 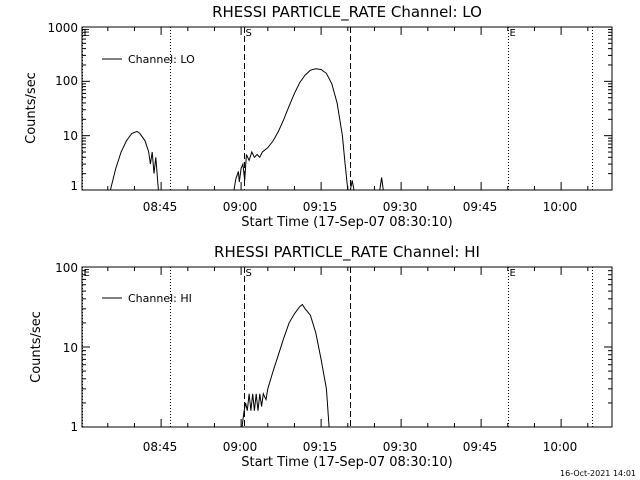 I want to click on panel-hi-x-tick-label: 09:00, so click(x=240, y=447).